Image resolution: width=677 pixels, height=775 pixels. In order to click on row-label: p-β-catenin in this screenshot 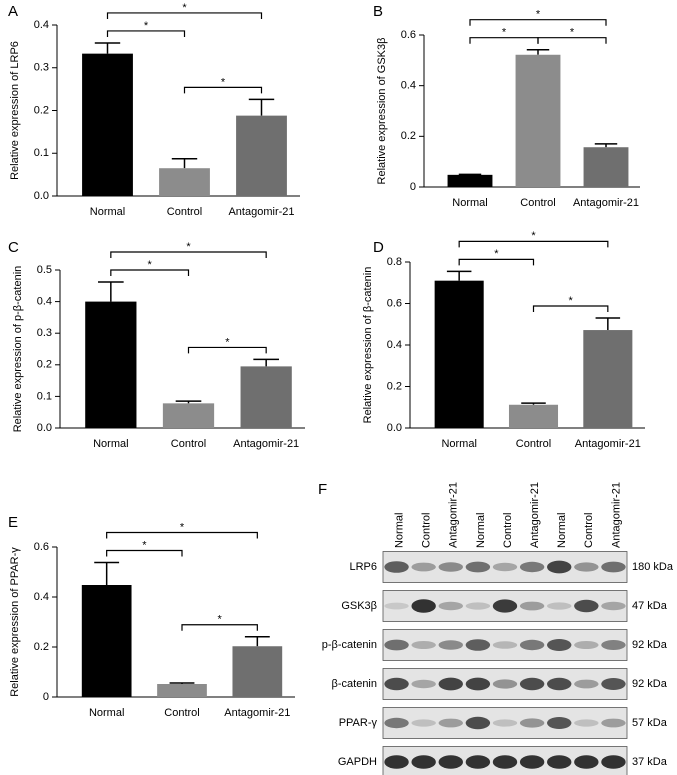, I will do `click(349, 645)`.